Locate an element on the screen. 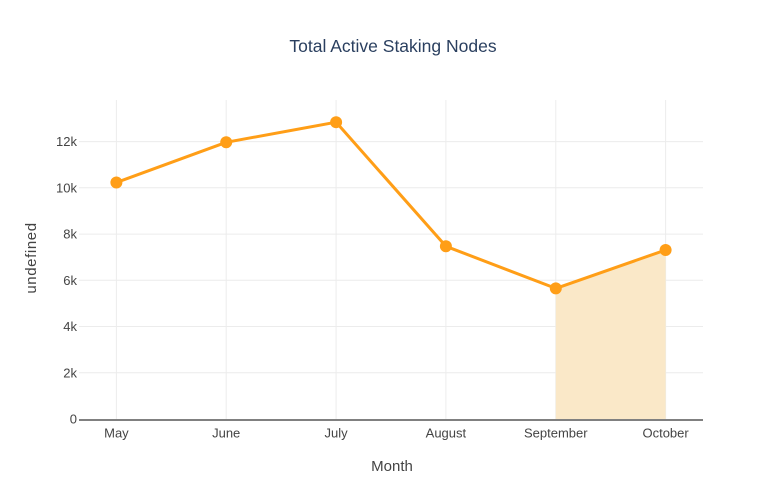 This screenshot has width=784, height=500. x-tick-label: July is located at coordinates (337, 433).